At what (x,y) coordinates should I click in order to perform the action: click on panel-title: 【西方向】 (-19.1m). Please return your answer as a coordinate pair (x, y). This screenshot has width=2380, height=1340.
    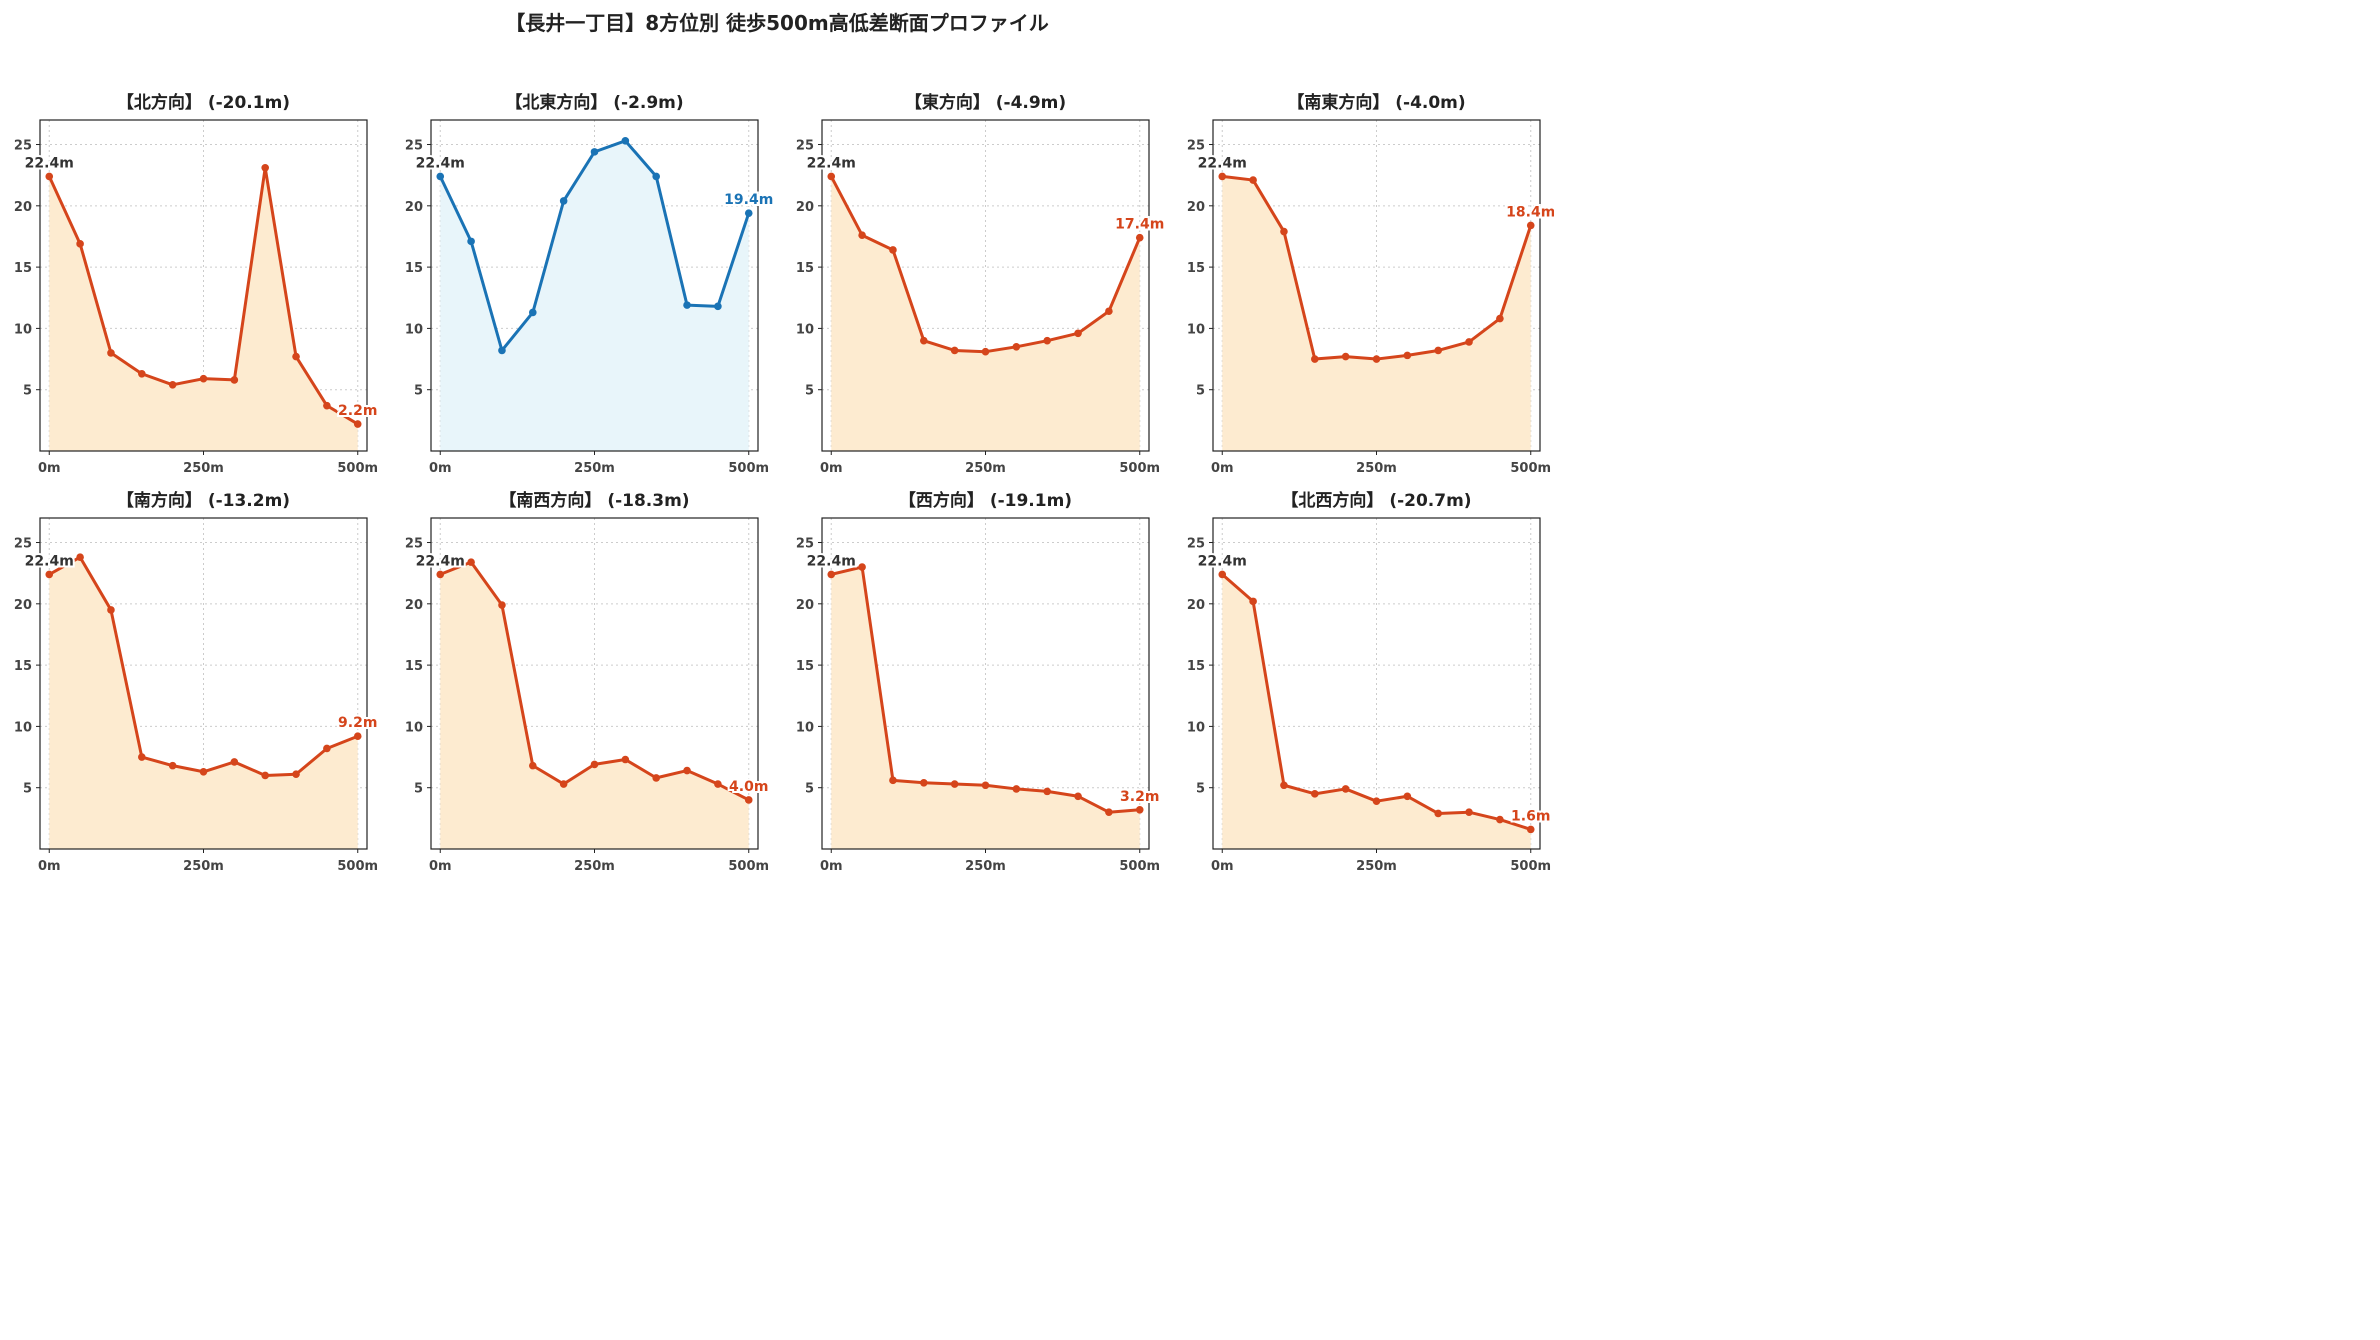
    Looking at the image, I should click on (985, 500).